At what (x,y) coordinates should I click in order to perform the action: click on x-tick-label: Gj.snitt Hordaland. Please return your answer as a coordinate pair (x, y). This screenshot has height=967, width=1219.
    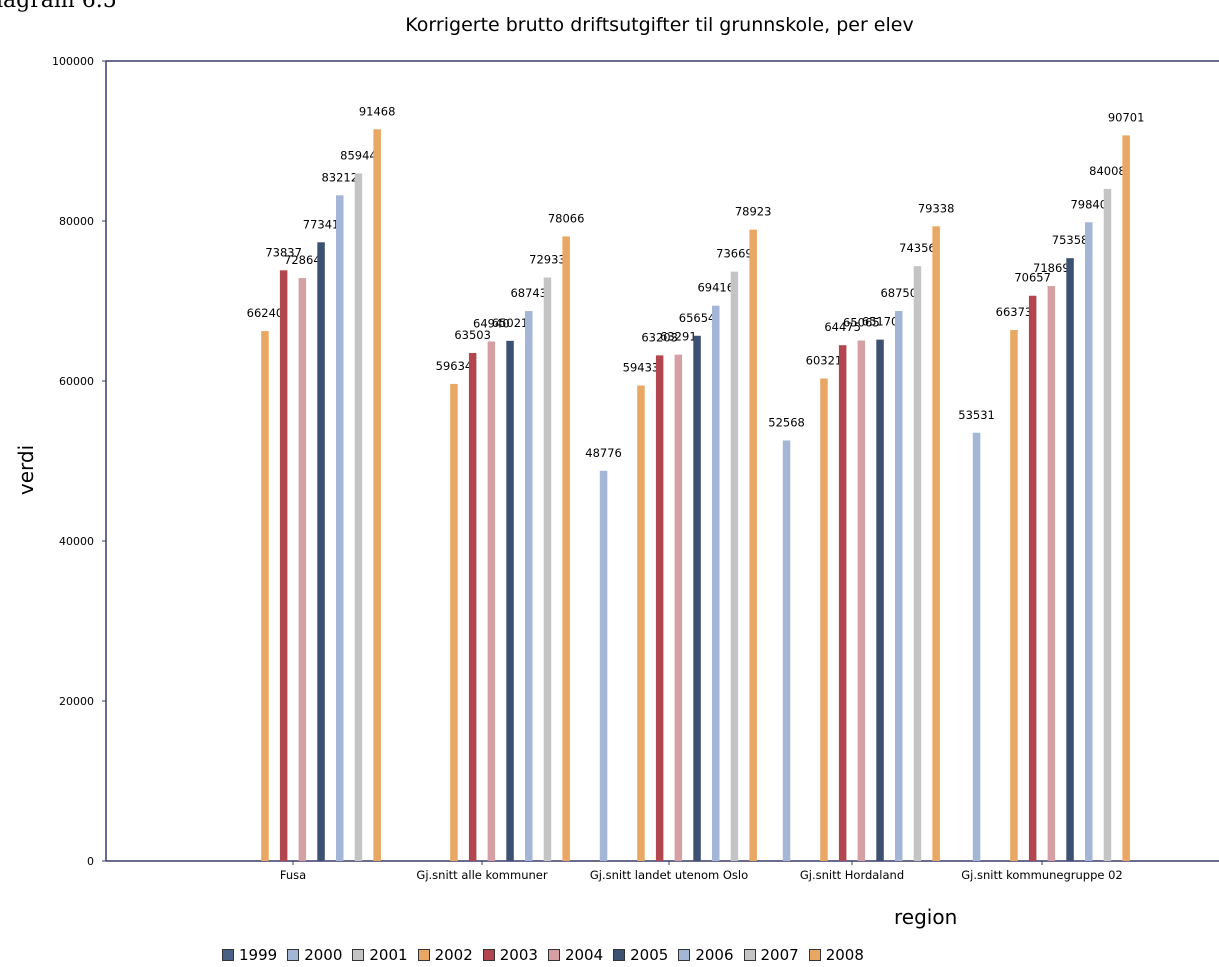
    Looking at the image, I should click on (852, 875).